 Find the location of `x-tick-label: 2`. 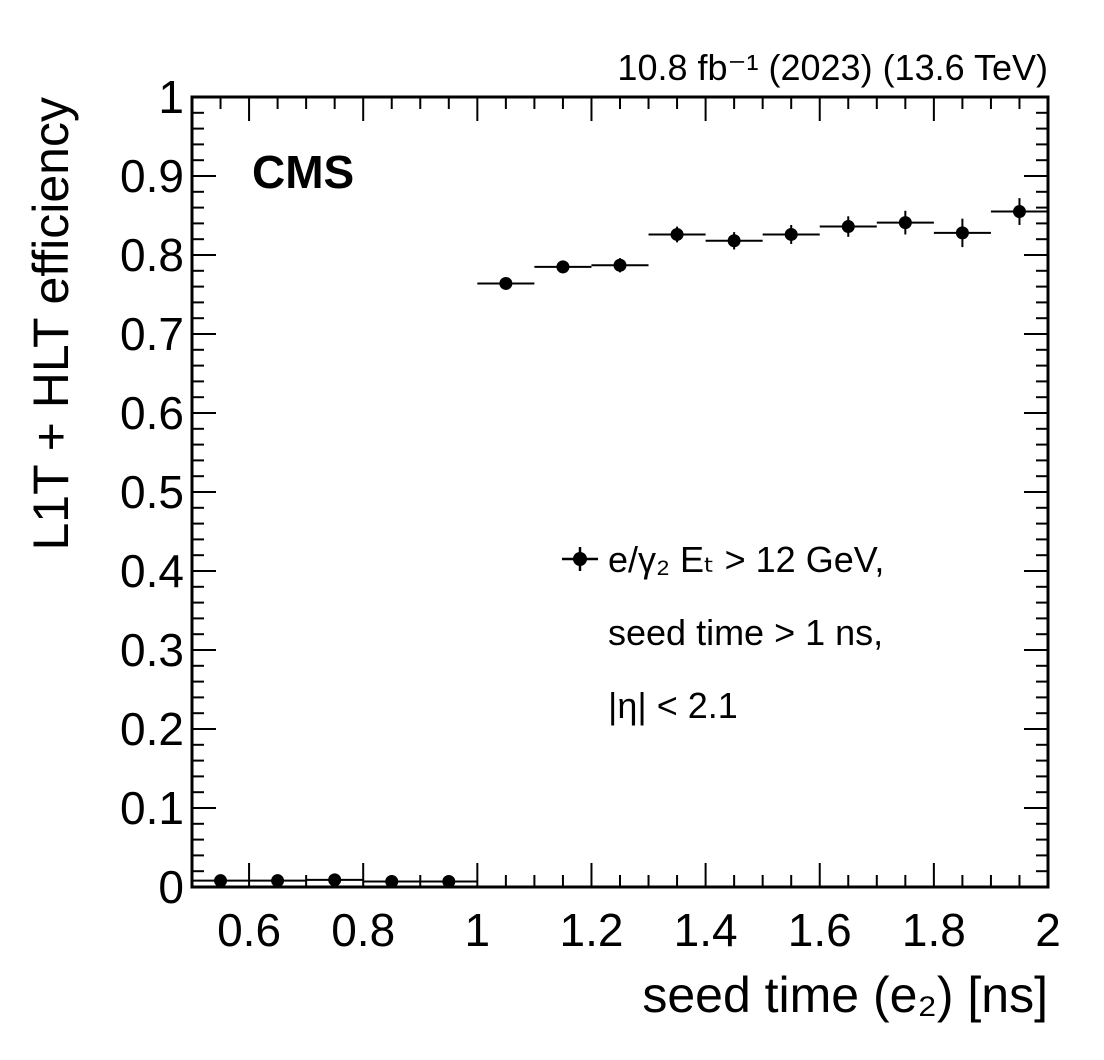

x-tick-label: 2 is located at coordinates (1048, 930).